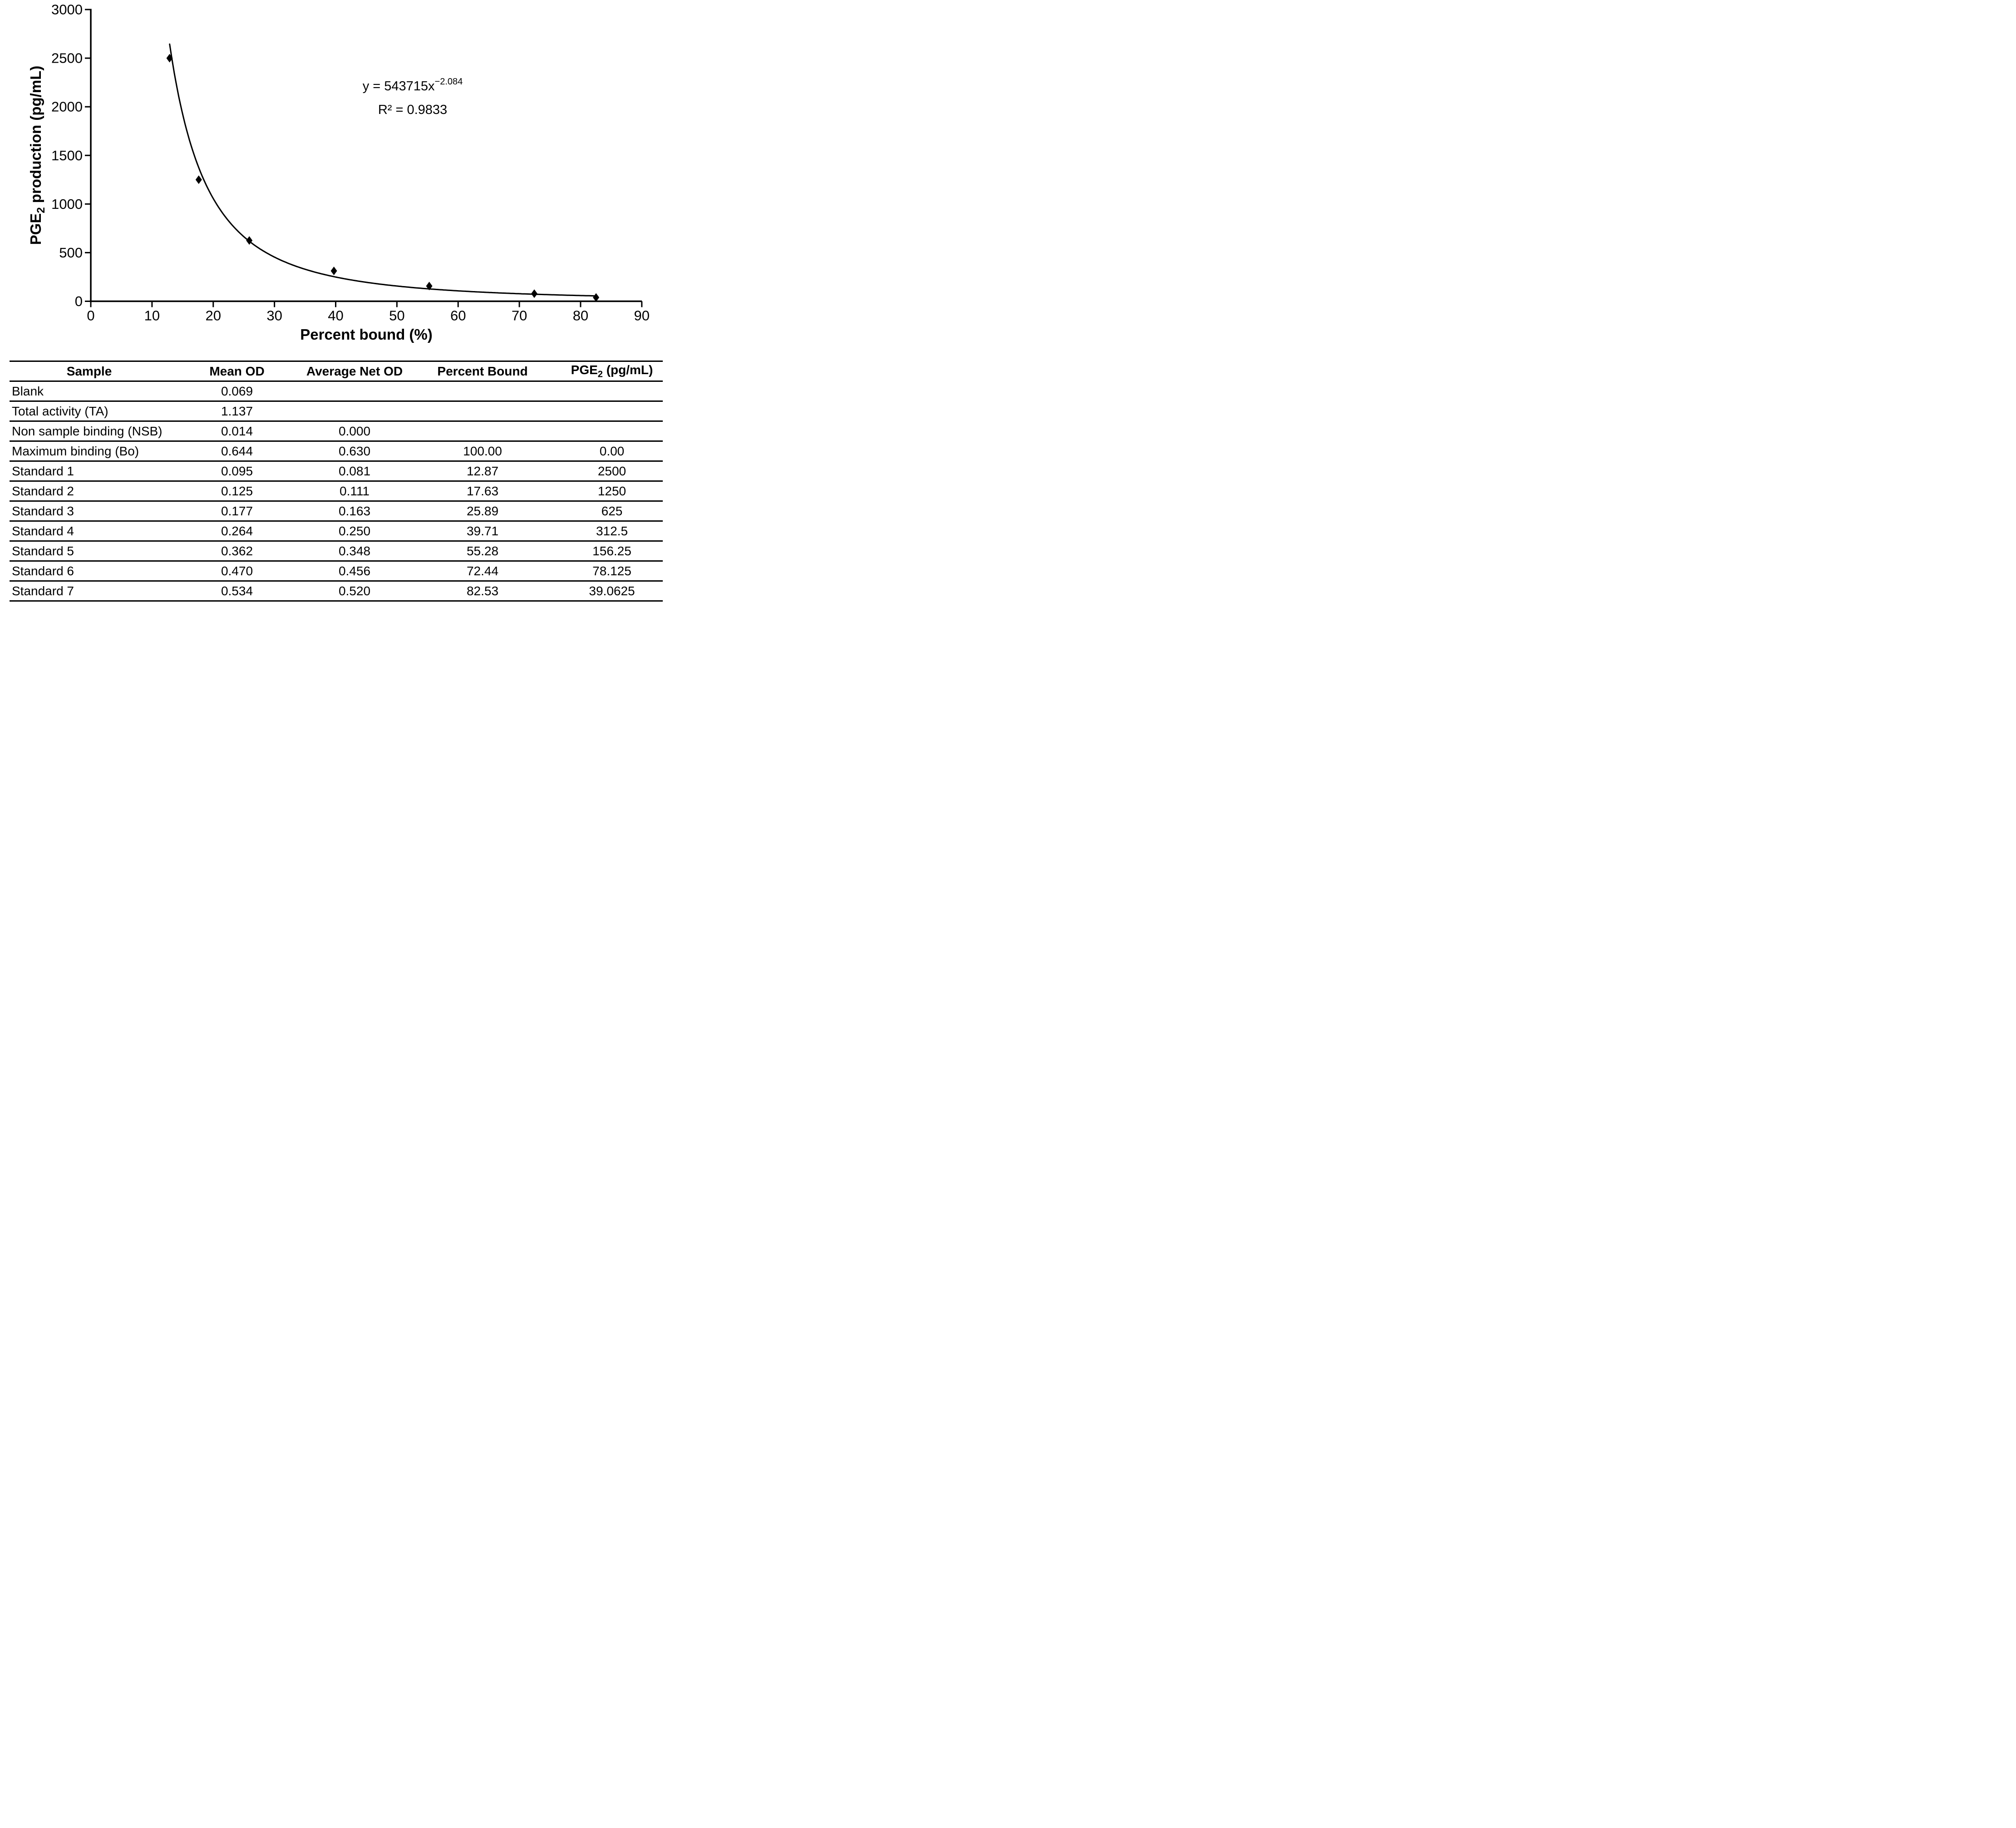  What do you see at coordinates (612, 371) in the screenshot?
I see `header-pge2: PGE2 (pg/mL)` at bounding box center [612, 371].